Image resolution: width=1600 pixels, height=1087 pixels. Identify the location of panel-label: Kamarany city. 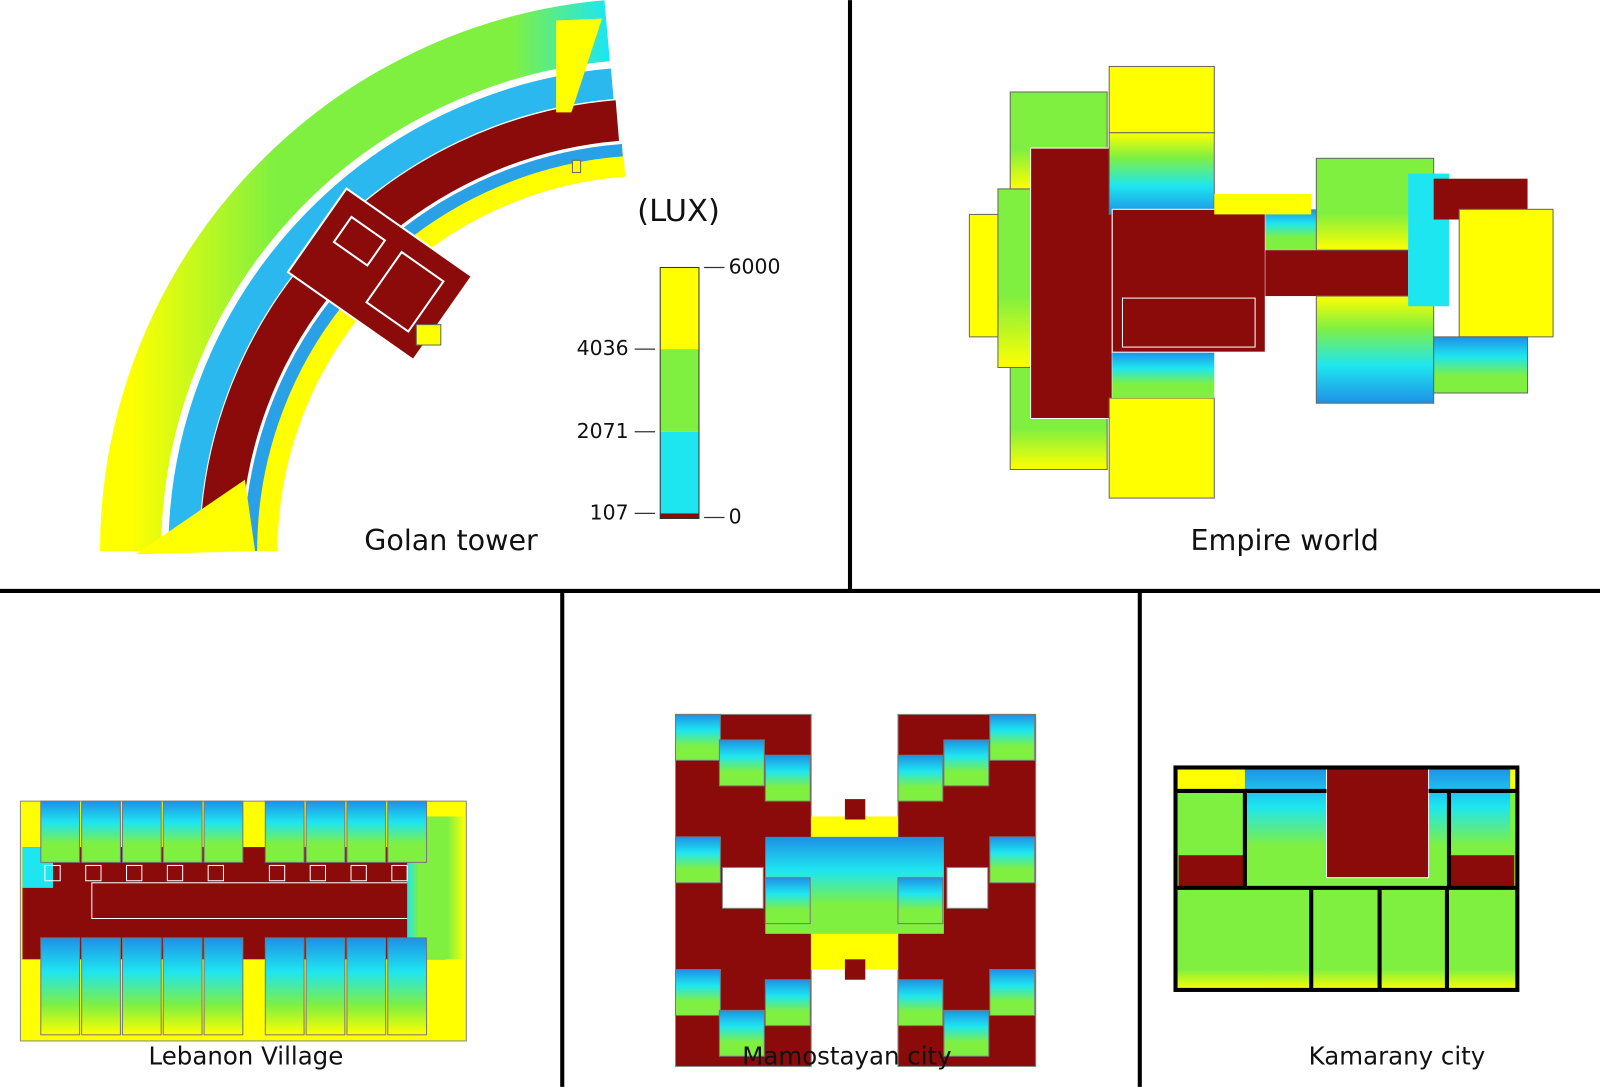
(1397, 1055).